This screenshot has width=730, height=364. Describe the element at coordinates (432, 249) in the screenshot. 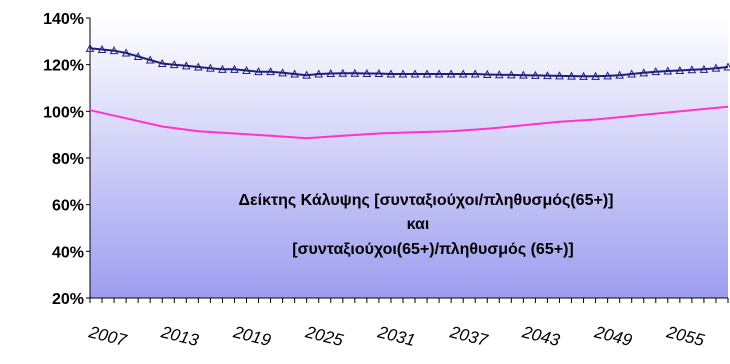

I see `annotation-line-3: [συνταξιούχοι(65+)/πληθυσμός (65+)]` at that location.